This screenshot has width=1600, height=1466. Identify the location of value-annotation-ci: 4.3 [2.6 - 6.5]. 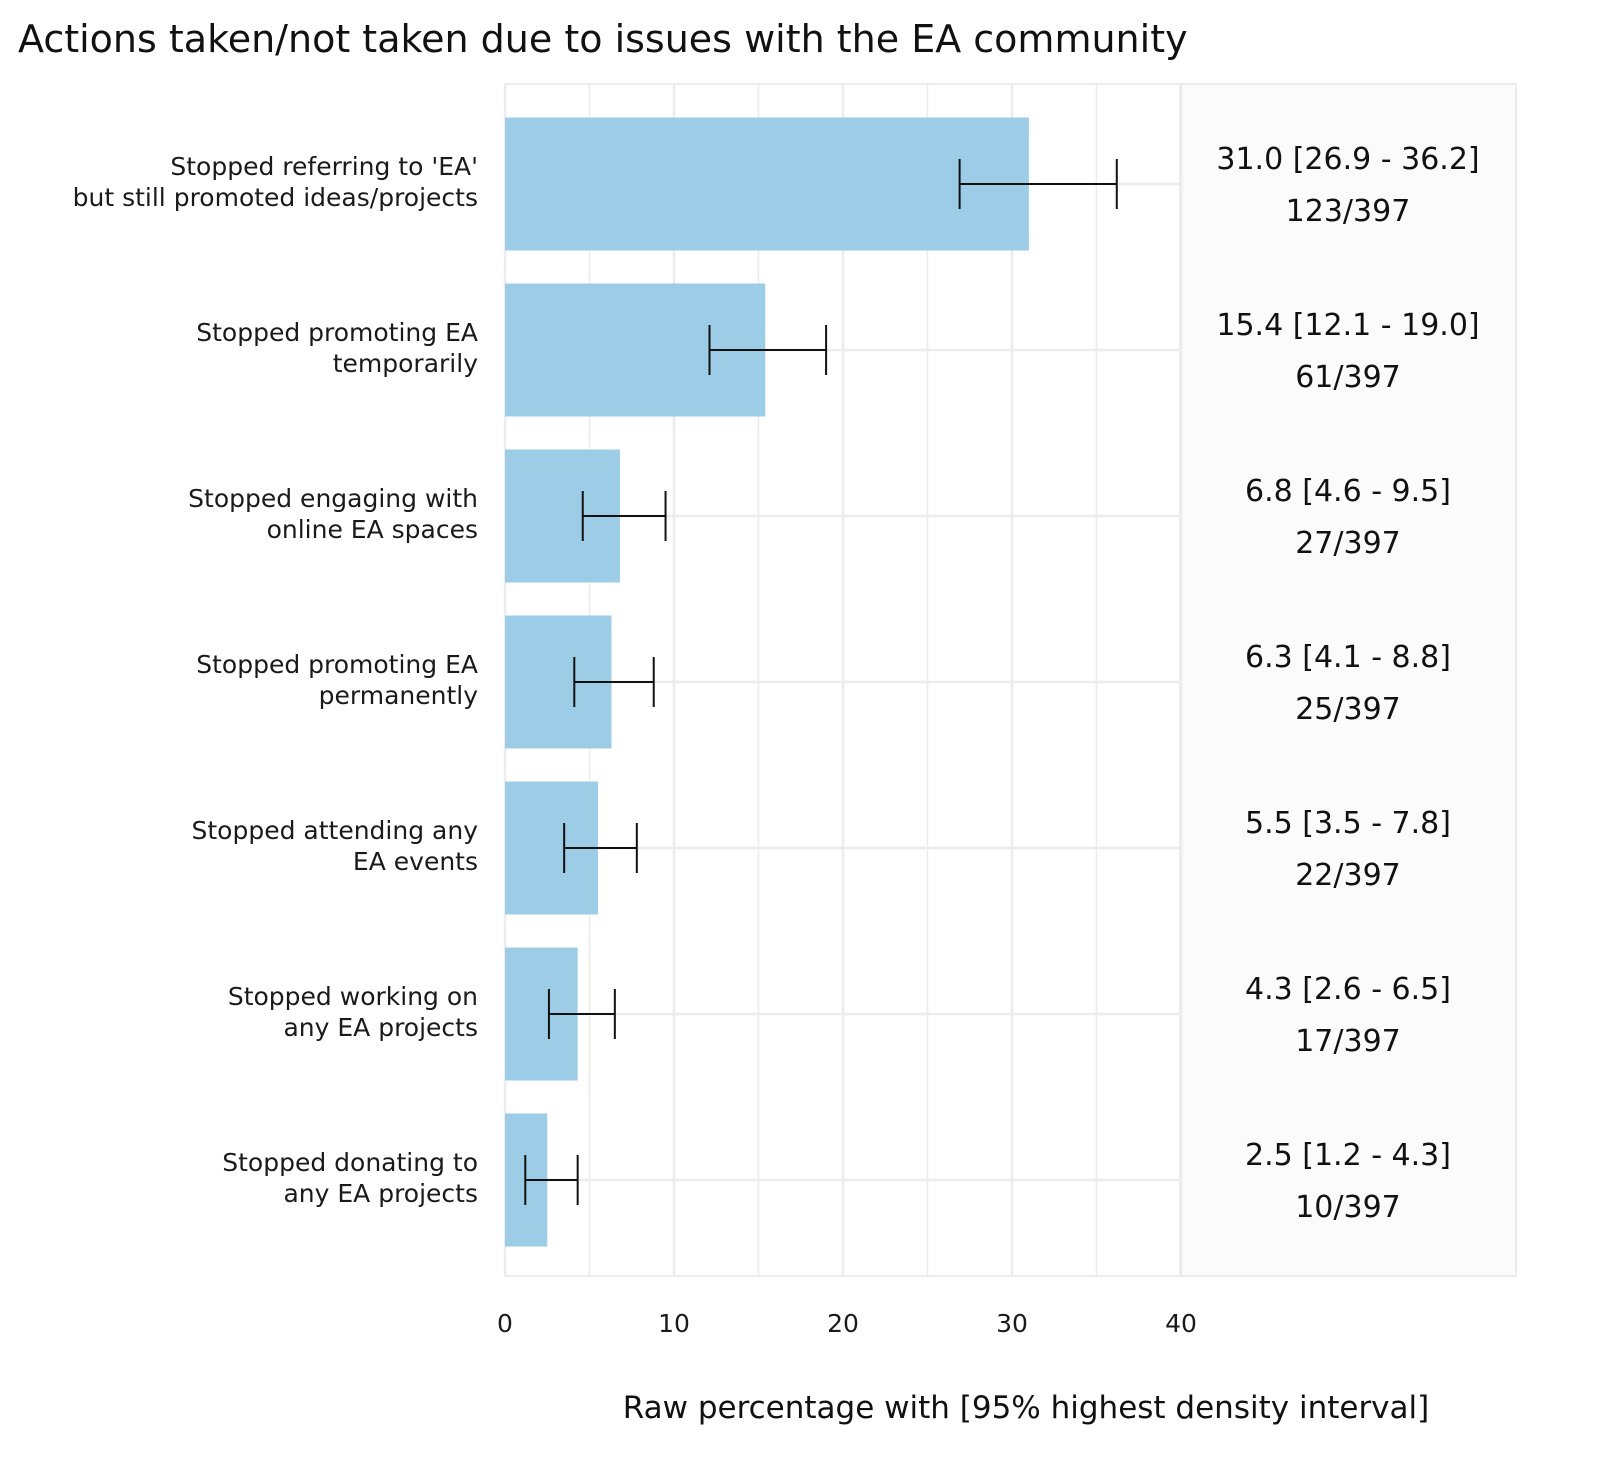
(1348, 989).